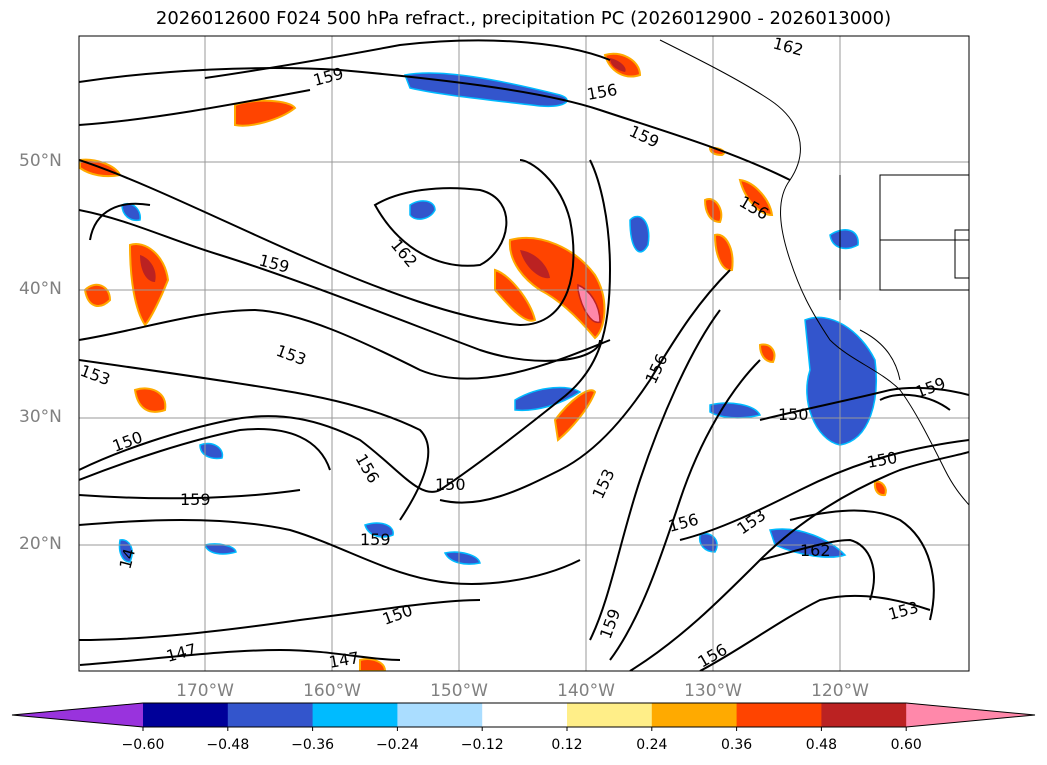 The width and height of the screenshot is (1047, 765). I want to click on lon-label-160w: 160°W, so click(332, 691).